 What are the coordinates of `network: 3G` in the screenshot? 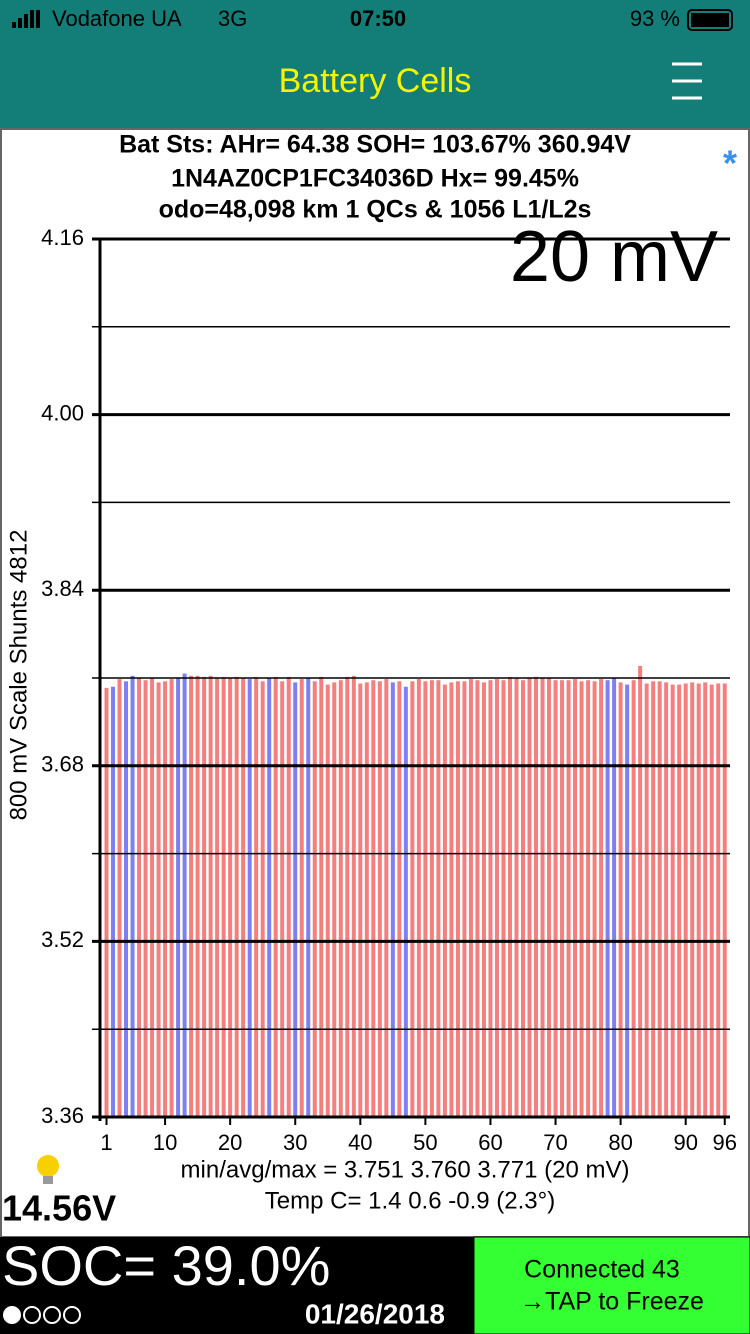 It's located at (232, 18).